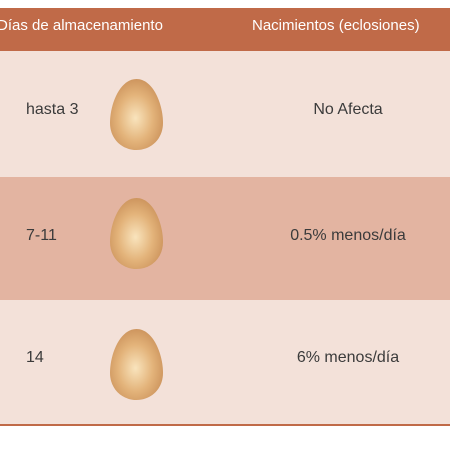  Describe the element at coordinates (348, 235) in the screenshot. I see `row-effect: 0.5% menos/día` at that location.